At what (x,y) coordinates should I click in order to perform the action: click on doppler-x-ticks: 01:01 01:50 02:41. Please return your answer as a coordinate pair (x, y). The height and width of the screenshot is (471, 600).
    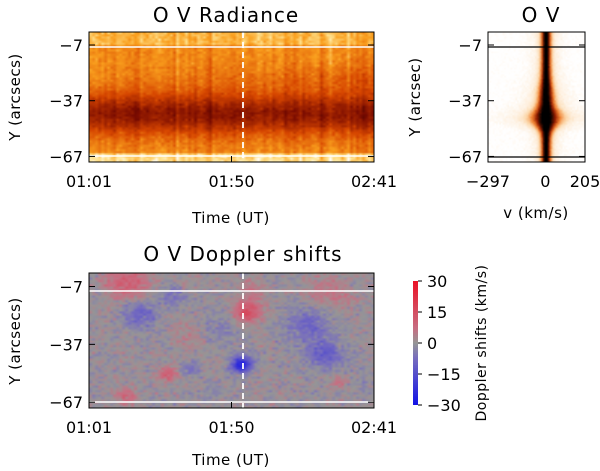
    Looking at the image, I should click on (231, 419).